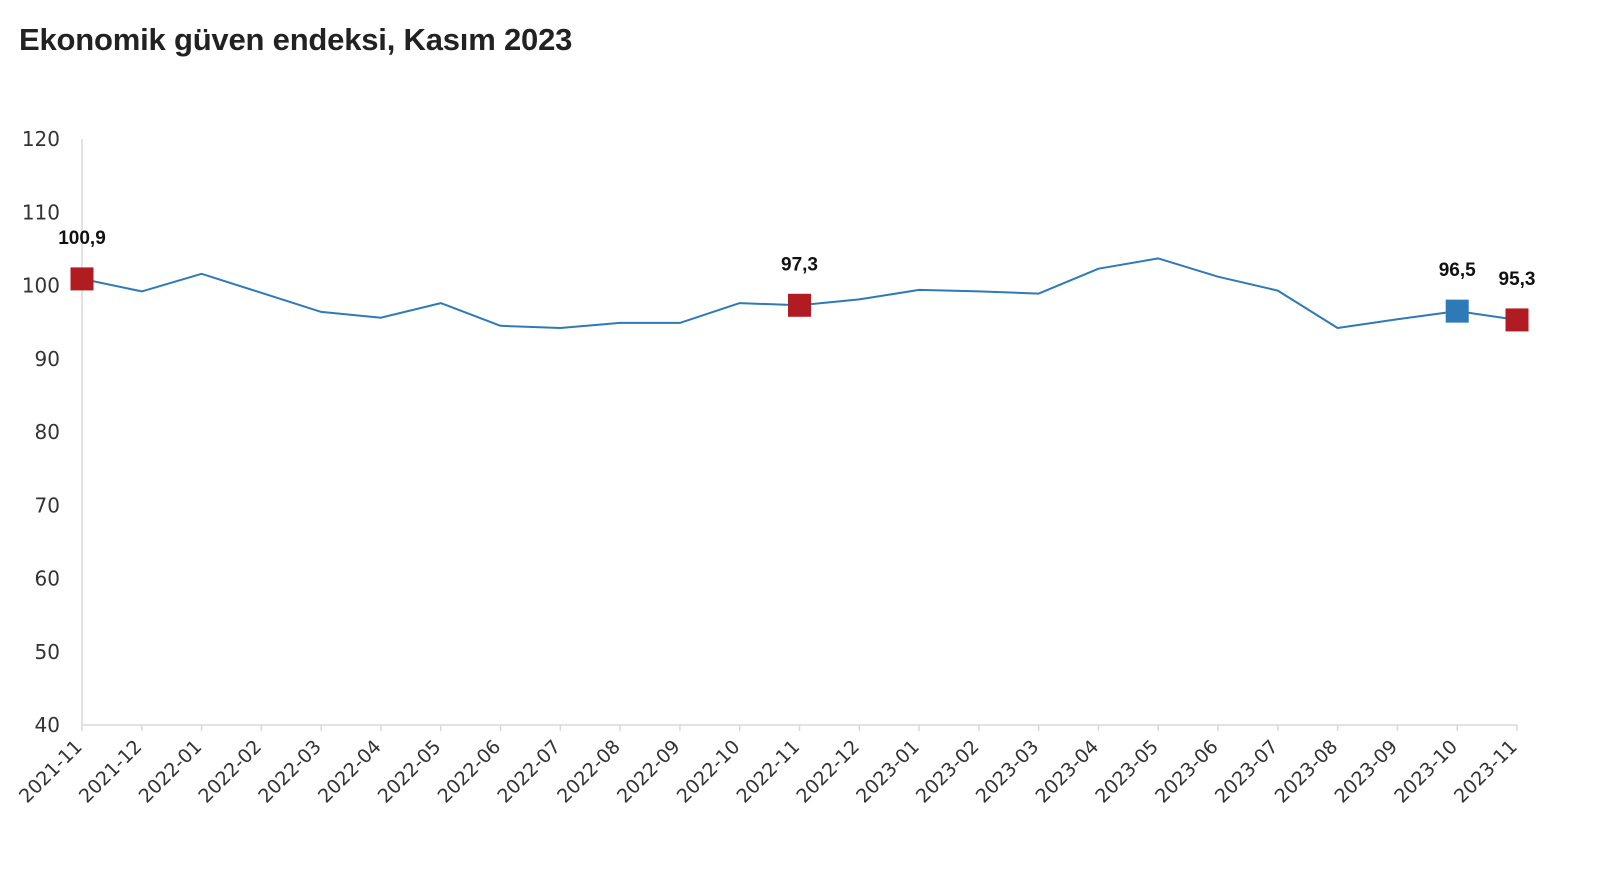  I want to click on y-tick-label: 100, so click(41, 286).